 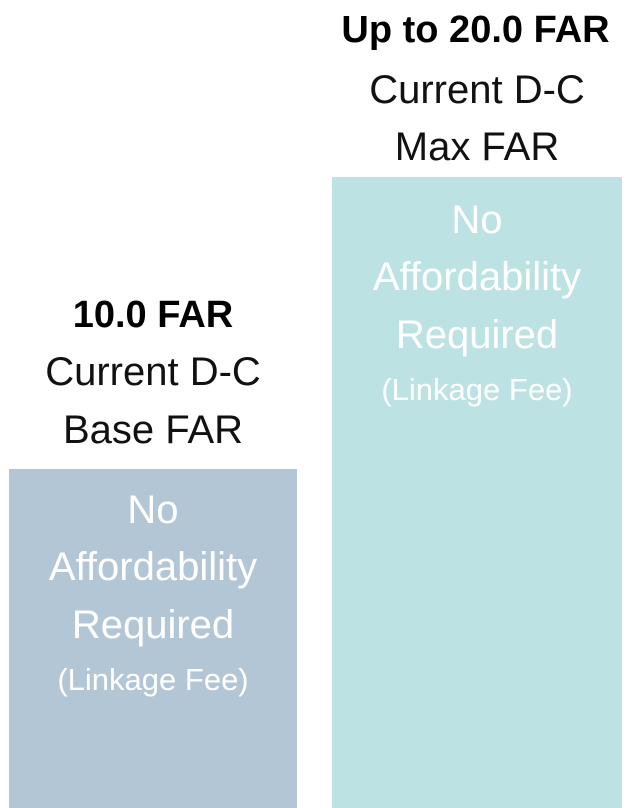 I want to click on heading: 10.0 FAR, so click(x=153, y=315).